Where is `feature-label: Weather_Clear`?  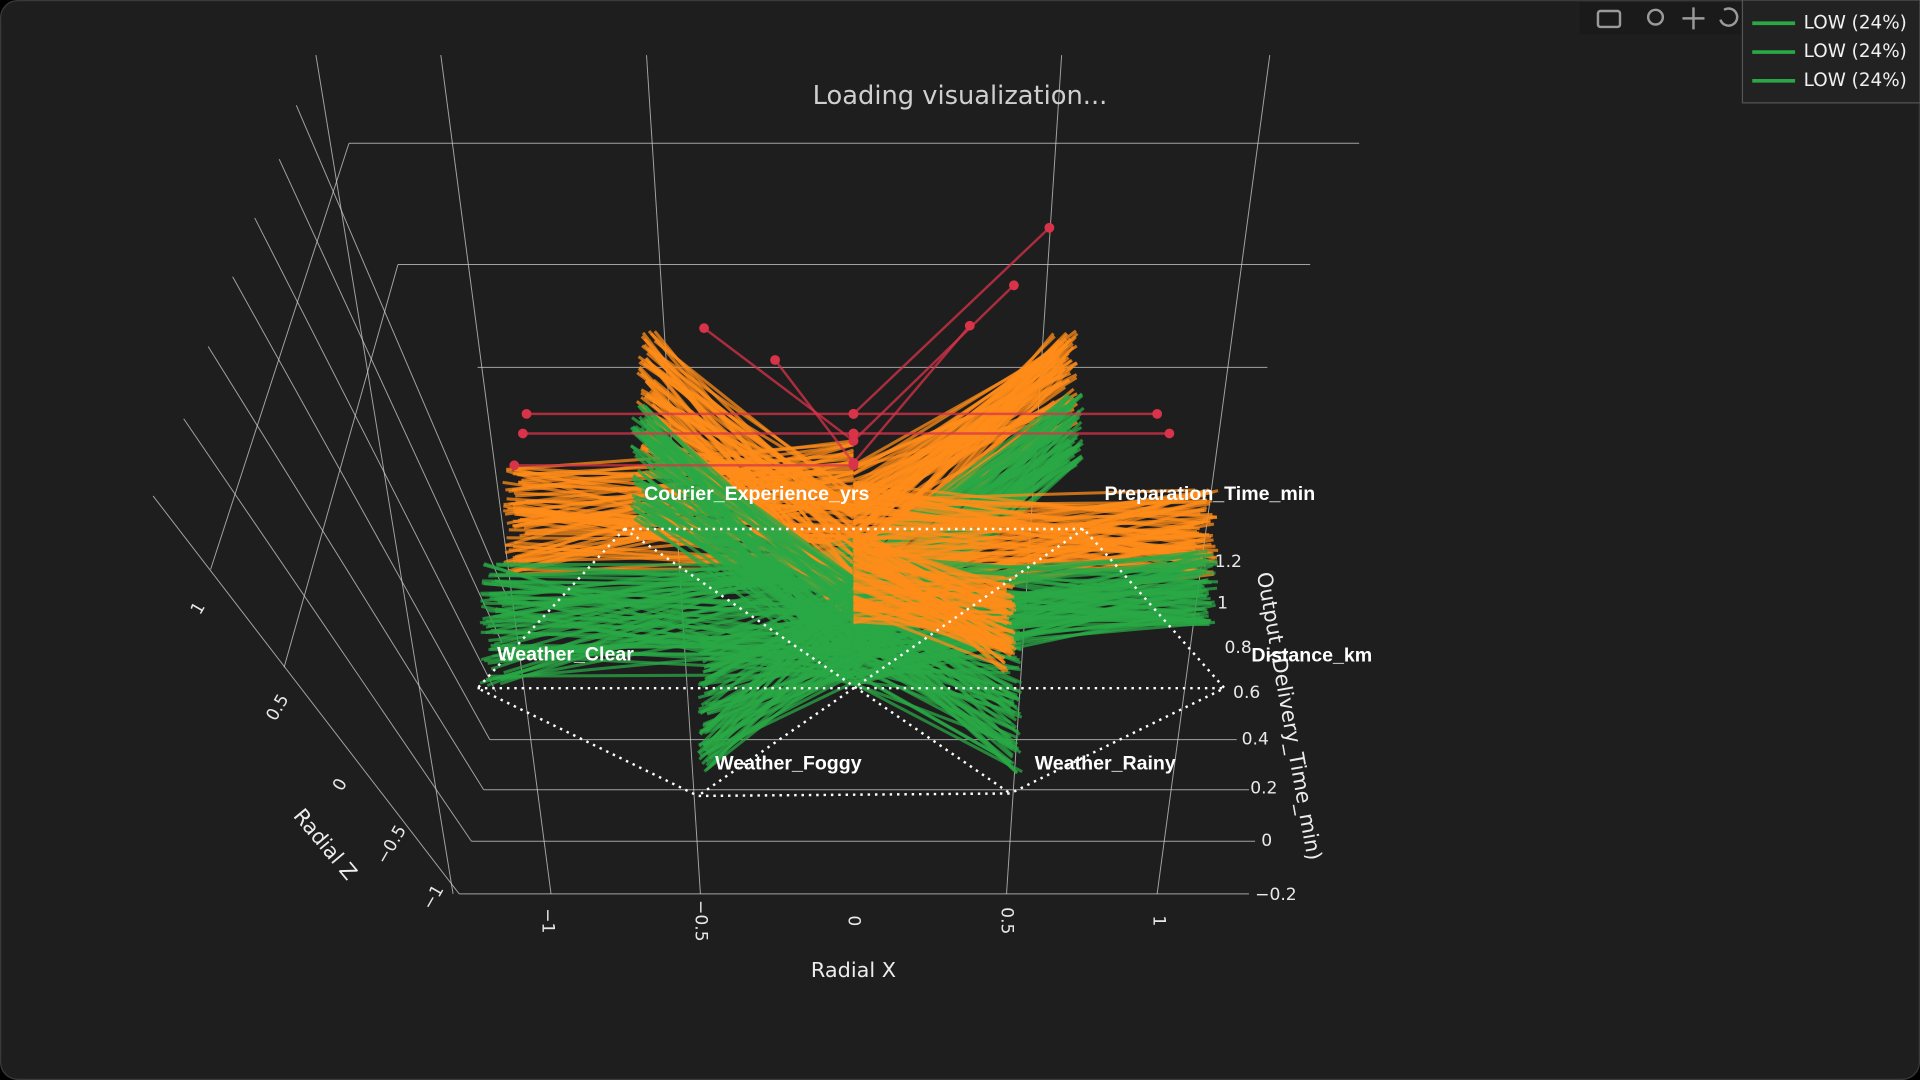
feature-label: Weather_Clear is located at coordinates (565, 654).